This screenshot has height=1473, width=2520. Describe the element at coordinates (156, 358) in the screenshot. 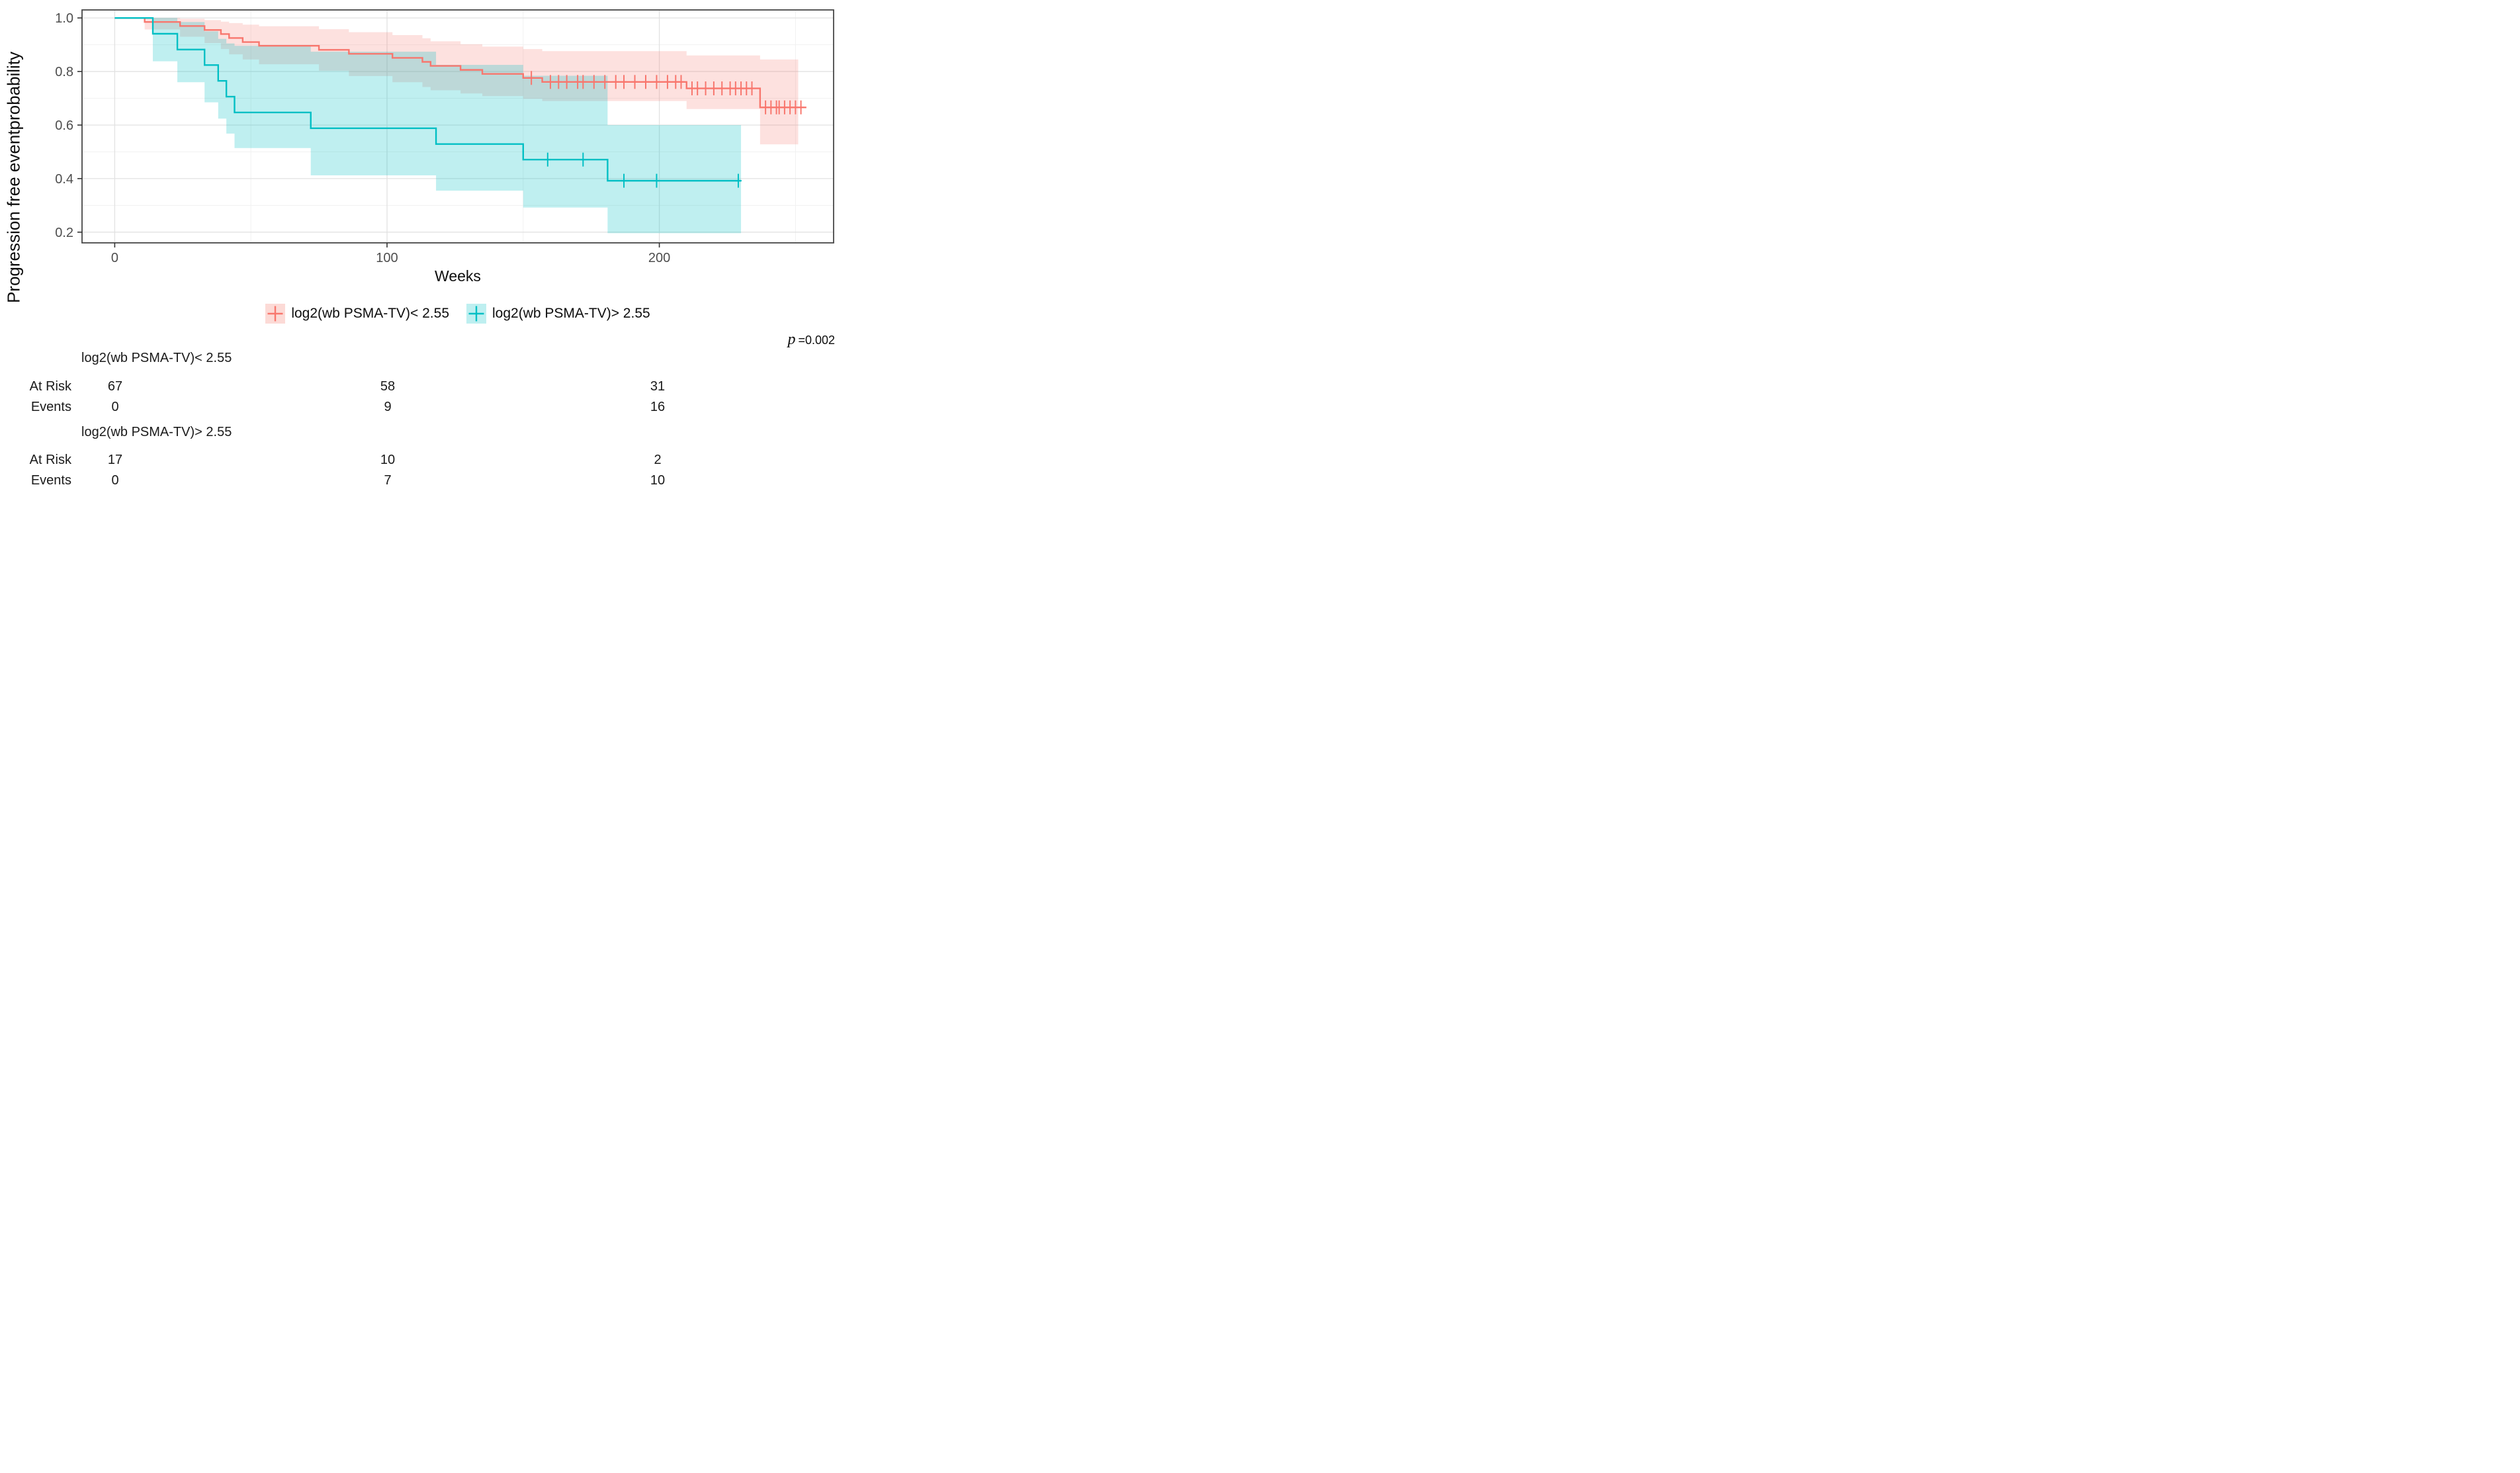

I see `risk-table-group-header: log2(wb PSMA-TV)< 2.55` at that location.